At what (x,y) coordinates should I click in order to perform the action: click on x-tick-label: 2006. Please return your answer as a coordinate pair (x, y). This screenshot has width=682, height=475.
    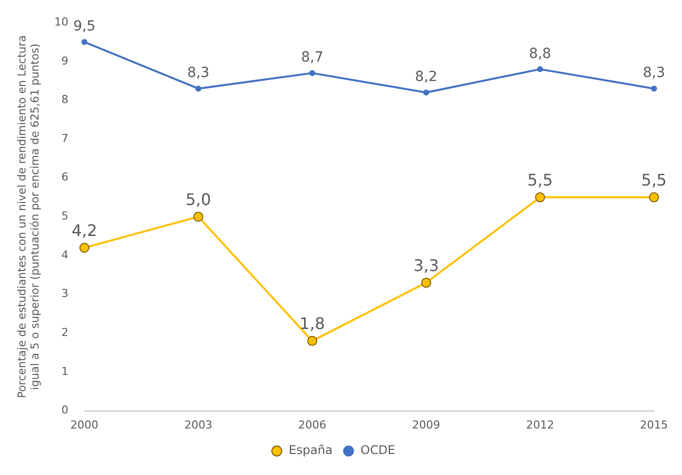
    Looking at the image, I should click on (312, 425).